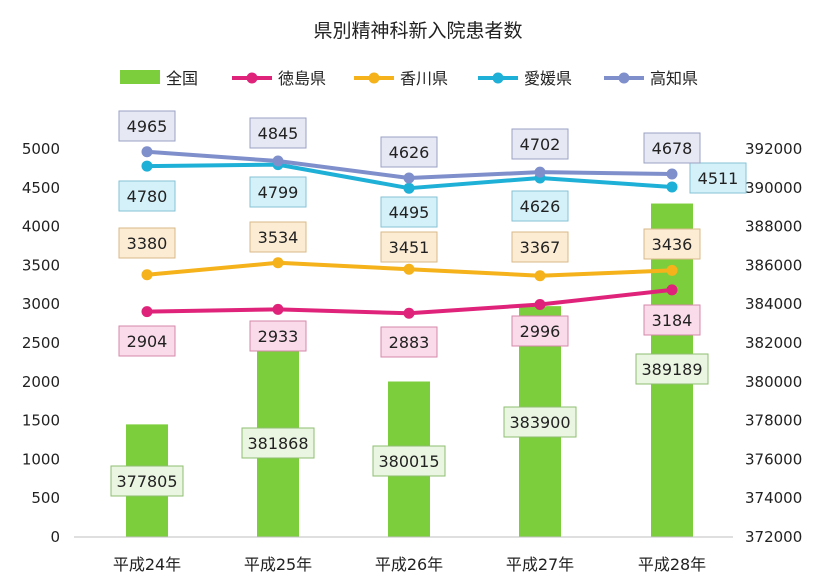  I want to click on data-label: 381868, so click(278, 443).